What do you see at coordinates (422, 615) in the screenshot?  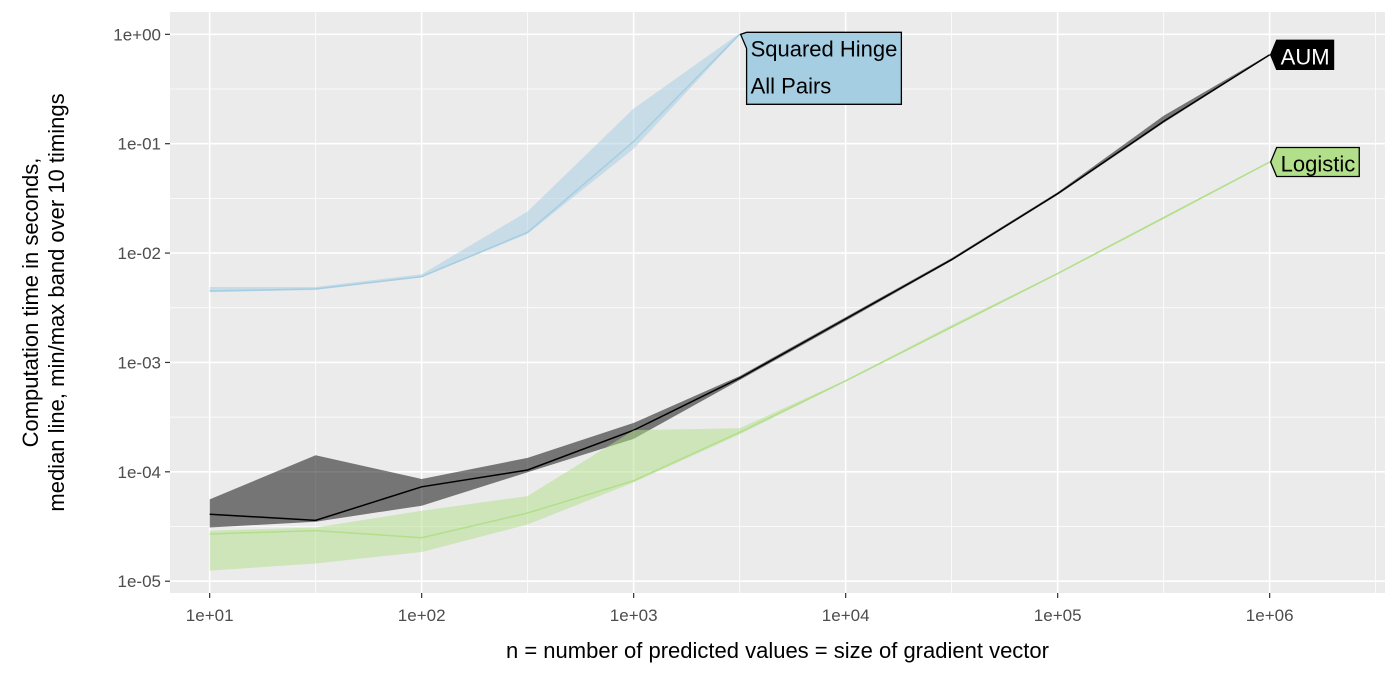 I see `x-tick-label: 1e+02` at bounding box center [422, 615].